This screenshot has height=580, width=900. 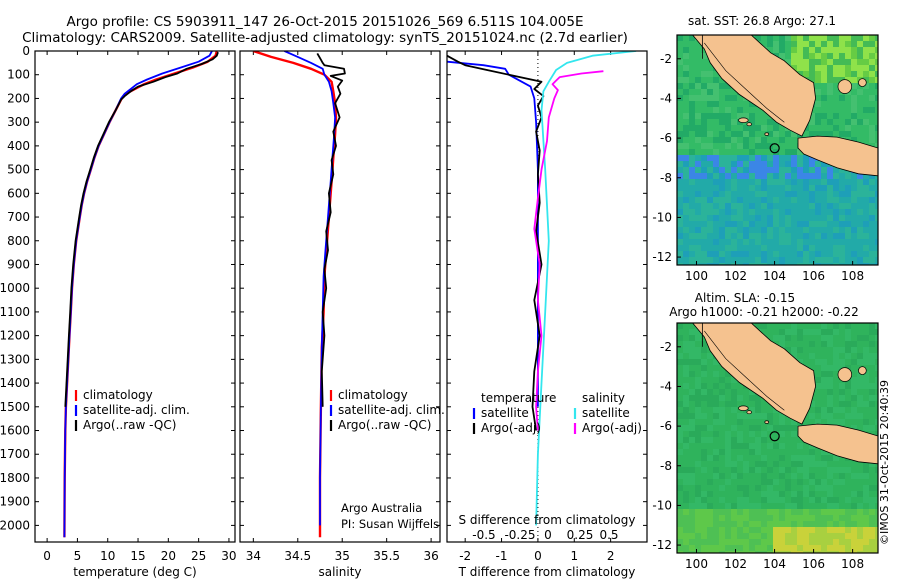 What do you see at coordinates (18, 217) in the screenshot?
I see `y-tick-label: 700` at bounding box center [18, 217].